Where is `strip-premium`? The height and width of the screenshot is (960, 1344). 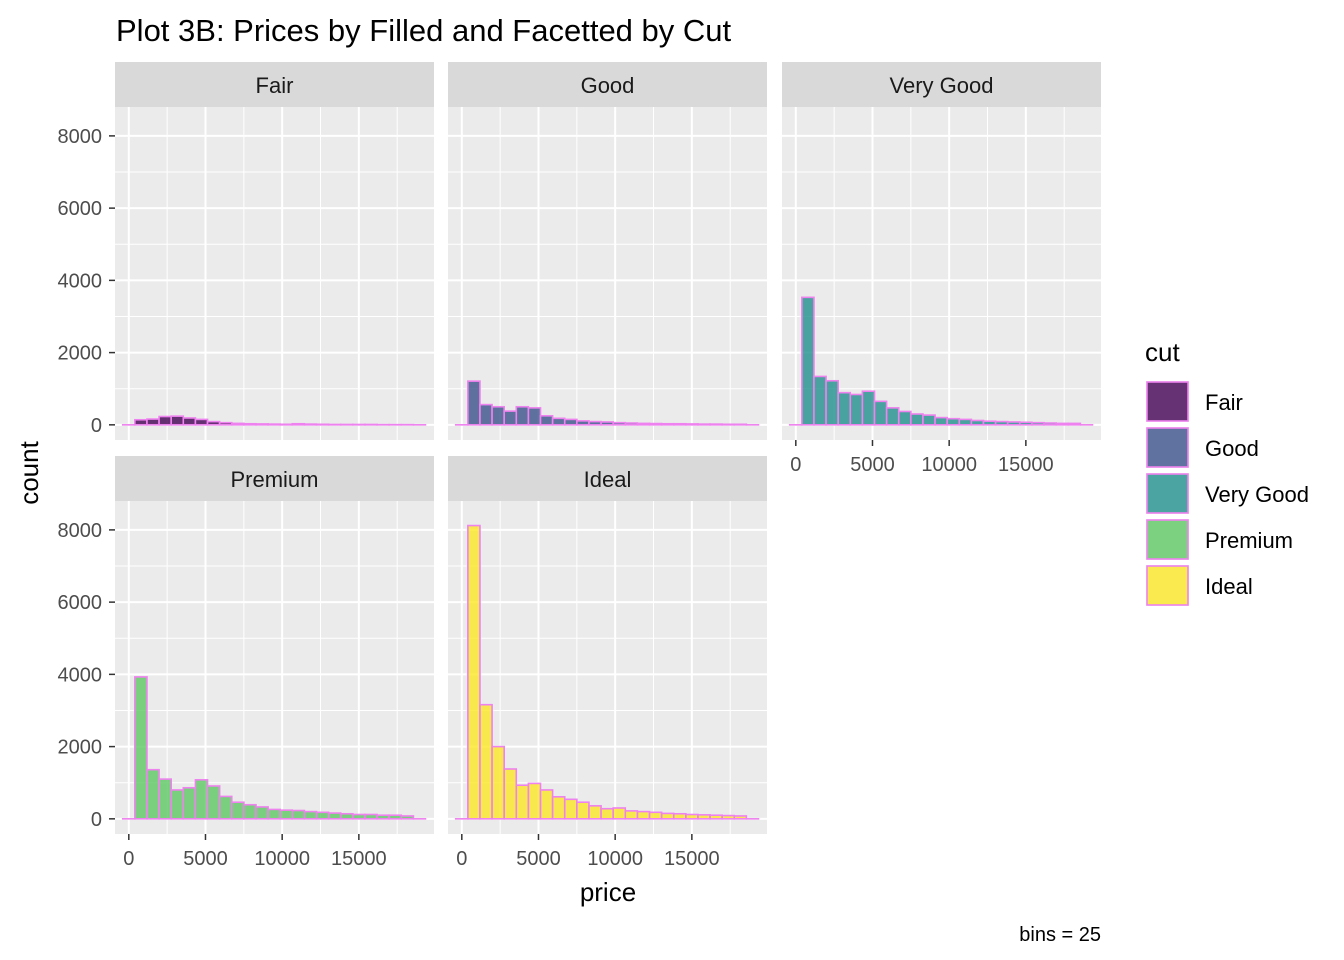 strip-premium is located at coordinates (274, 478).